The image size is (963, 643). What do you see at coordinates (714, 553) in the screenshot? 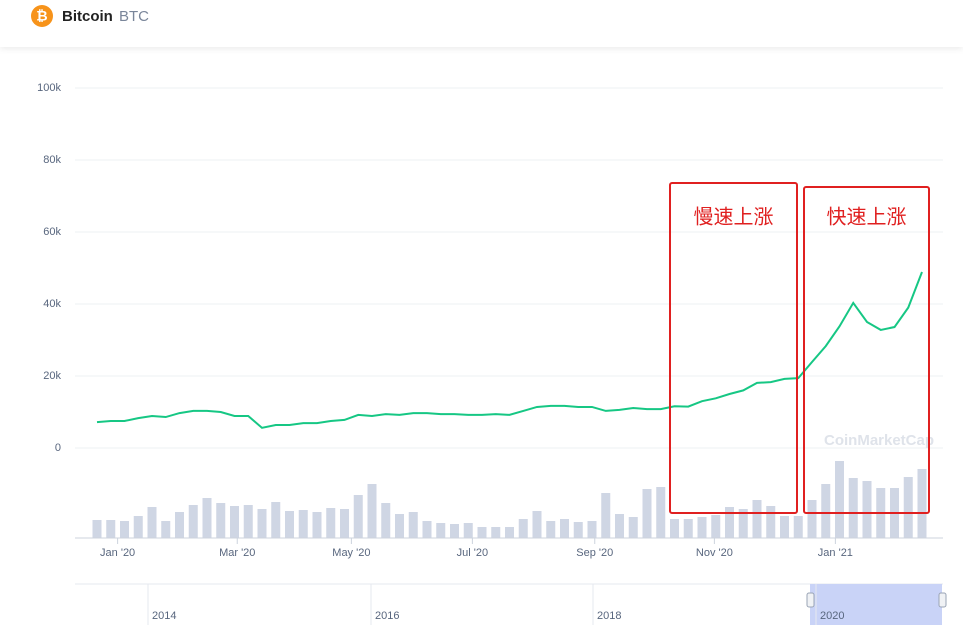
I see `x-tick-label: Nov '20` at bounding box center [714, 553].